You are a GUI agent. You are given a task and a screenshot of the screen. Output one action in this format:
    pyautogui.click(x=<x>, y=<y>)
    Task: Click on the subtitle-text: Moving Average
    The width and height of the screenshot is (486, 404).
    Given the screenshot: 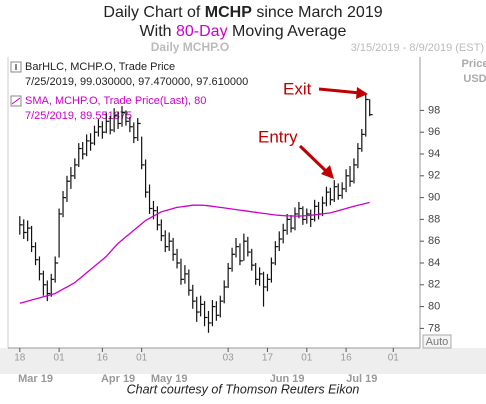 What is the action you would take?
    pyautogui.click(x=287, y=31)
    